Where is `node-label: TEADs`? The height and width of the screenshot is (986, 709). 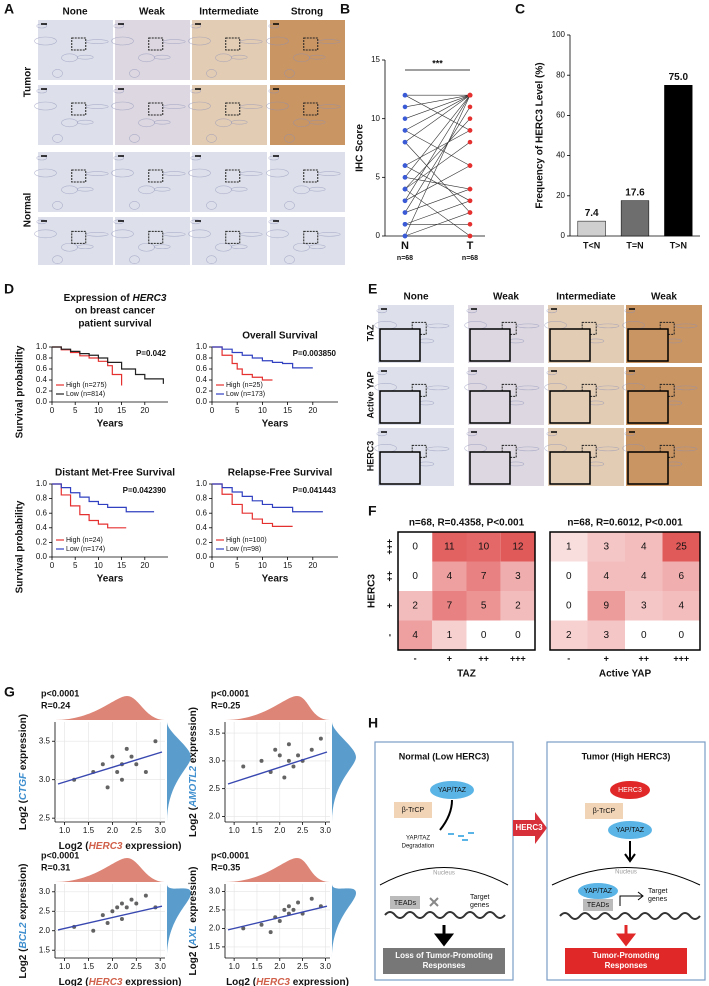 node-label: TEADs is located at coordinates (598, 905).